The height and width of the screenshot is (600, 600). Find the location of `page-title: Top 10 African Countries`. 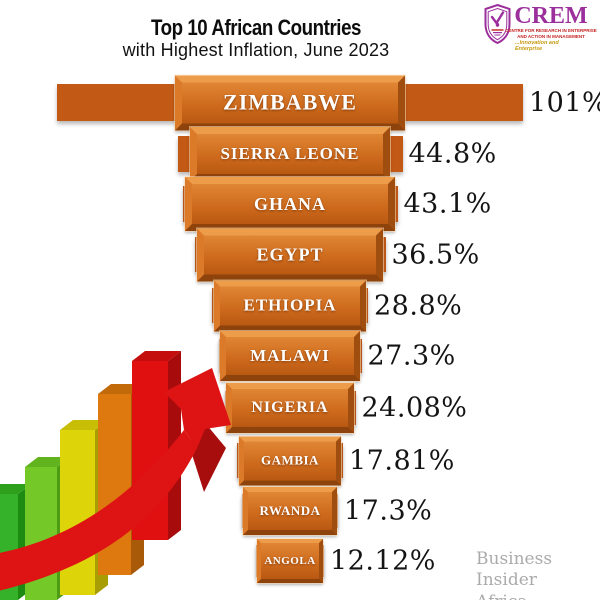

page-title: Top 10 African Countries is located at coordinates (256, 27).